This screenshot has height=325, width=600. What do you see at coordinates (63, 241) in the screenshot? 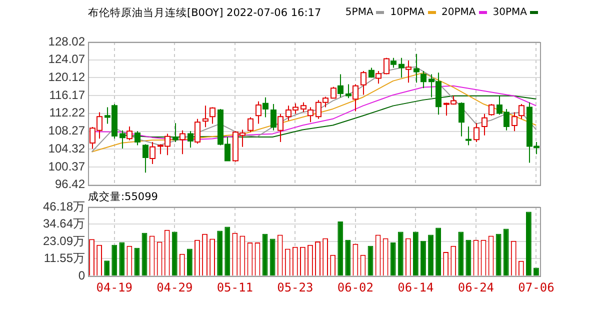
I see `y-tick-label: 23.09万` at bounding box center [63, 241].